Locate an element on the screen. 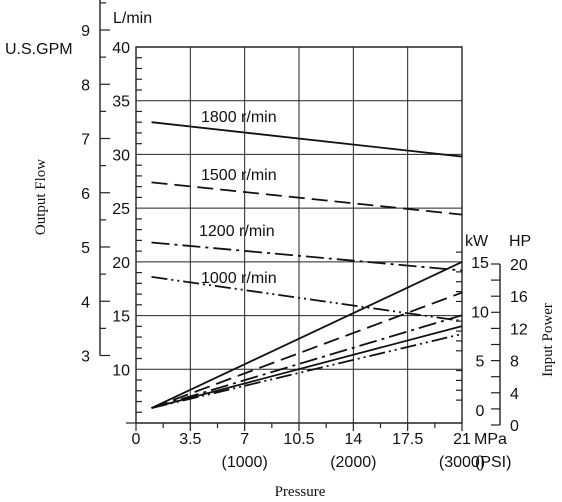 The height and width of the screenshot is (502, 562). flow-line-label: 1000 r/min is located at coordinates (239, 278).